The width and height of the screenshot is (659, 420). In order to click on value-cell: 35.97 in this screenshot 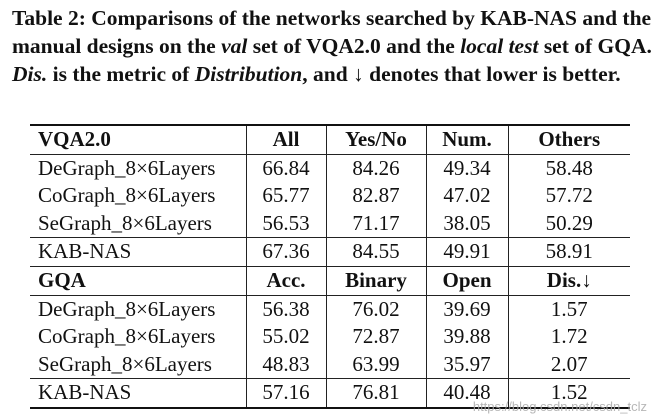, I will do `click(466, 364)`.